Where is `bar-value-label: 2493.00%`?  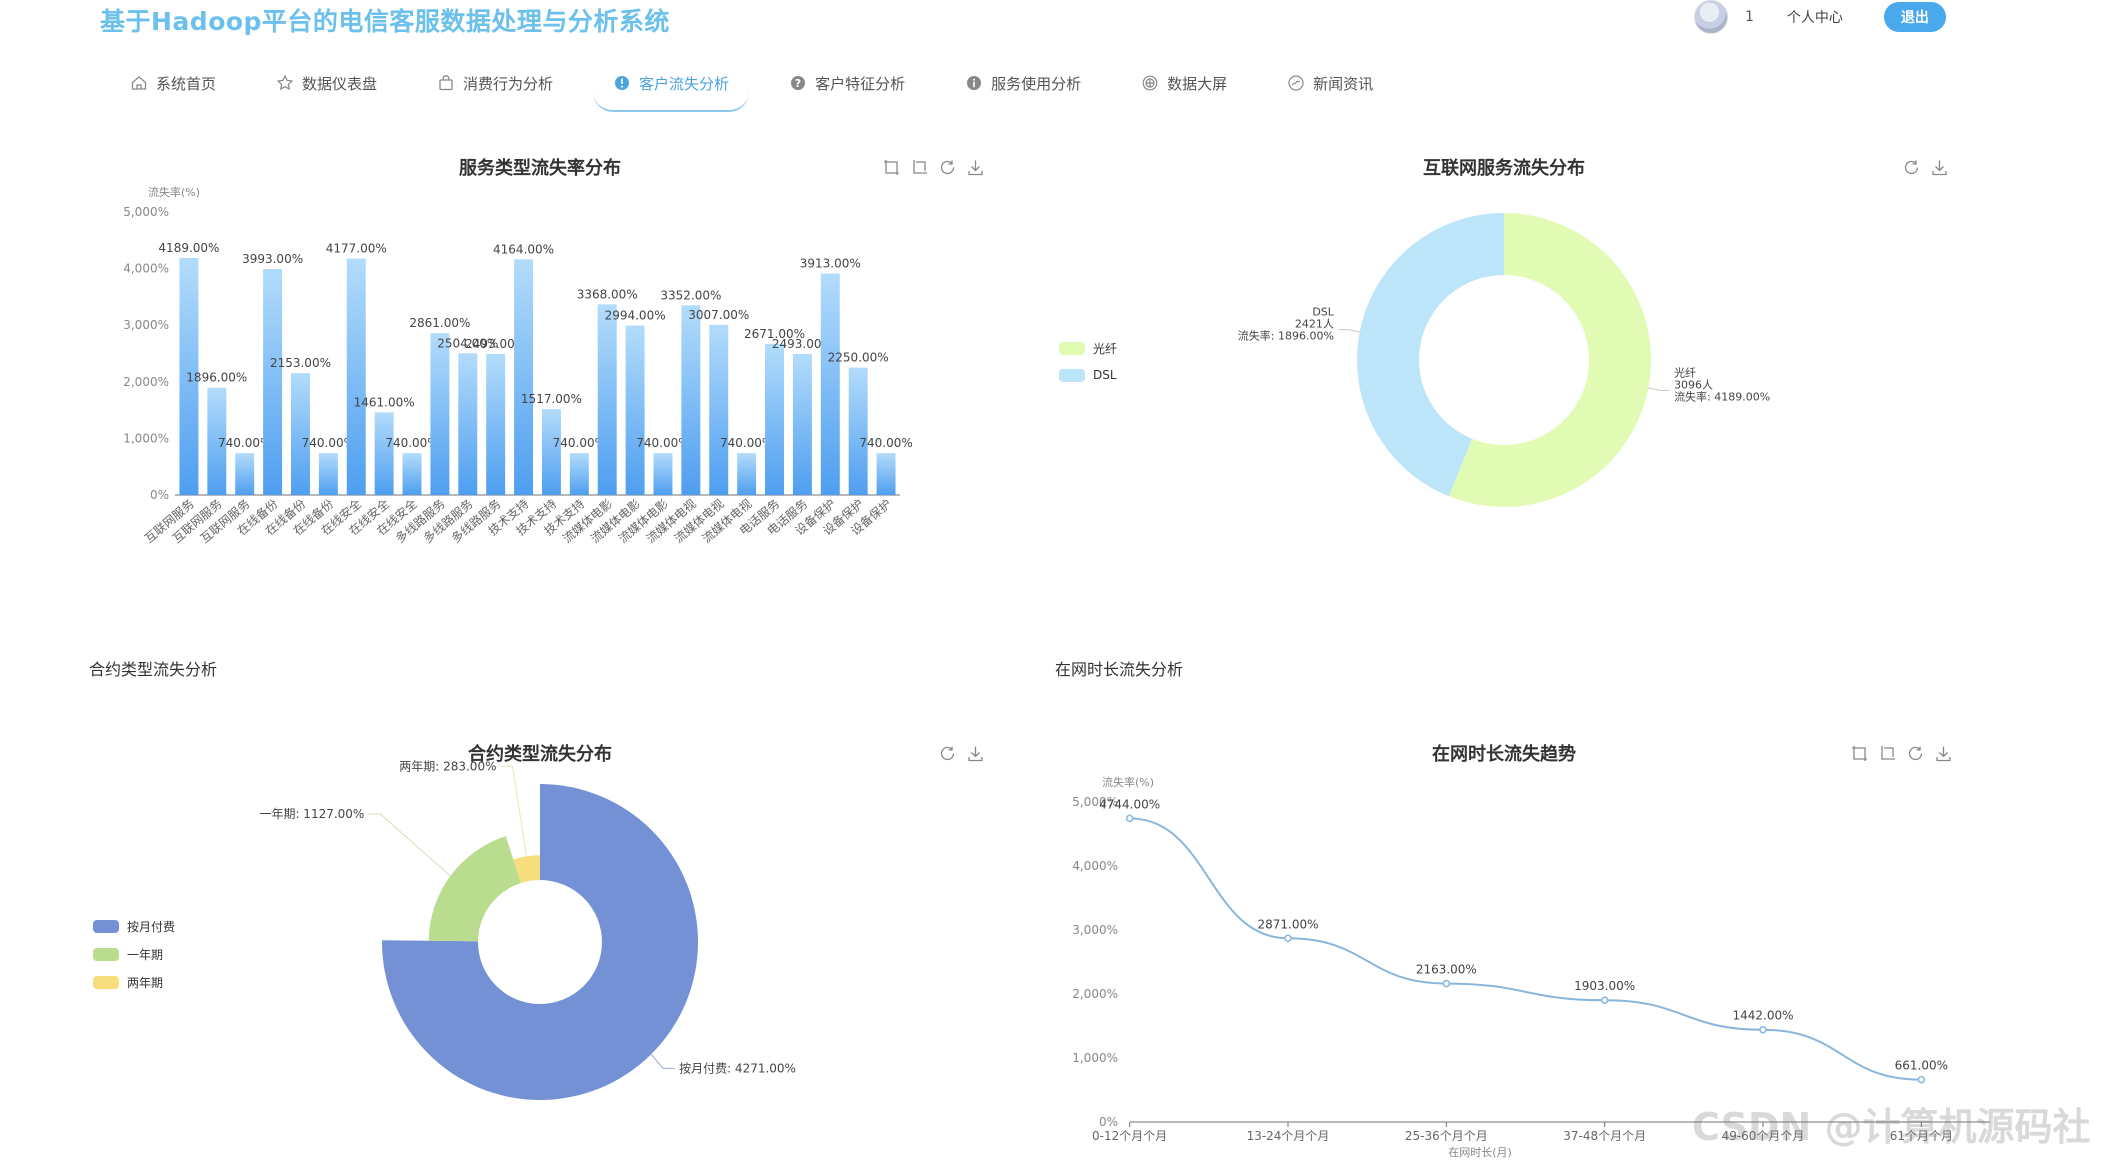 bar-value-label: 2493.00% is located at coordinates (495, 344).